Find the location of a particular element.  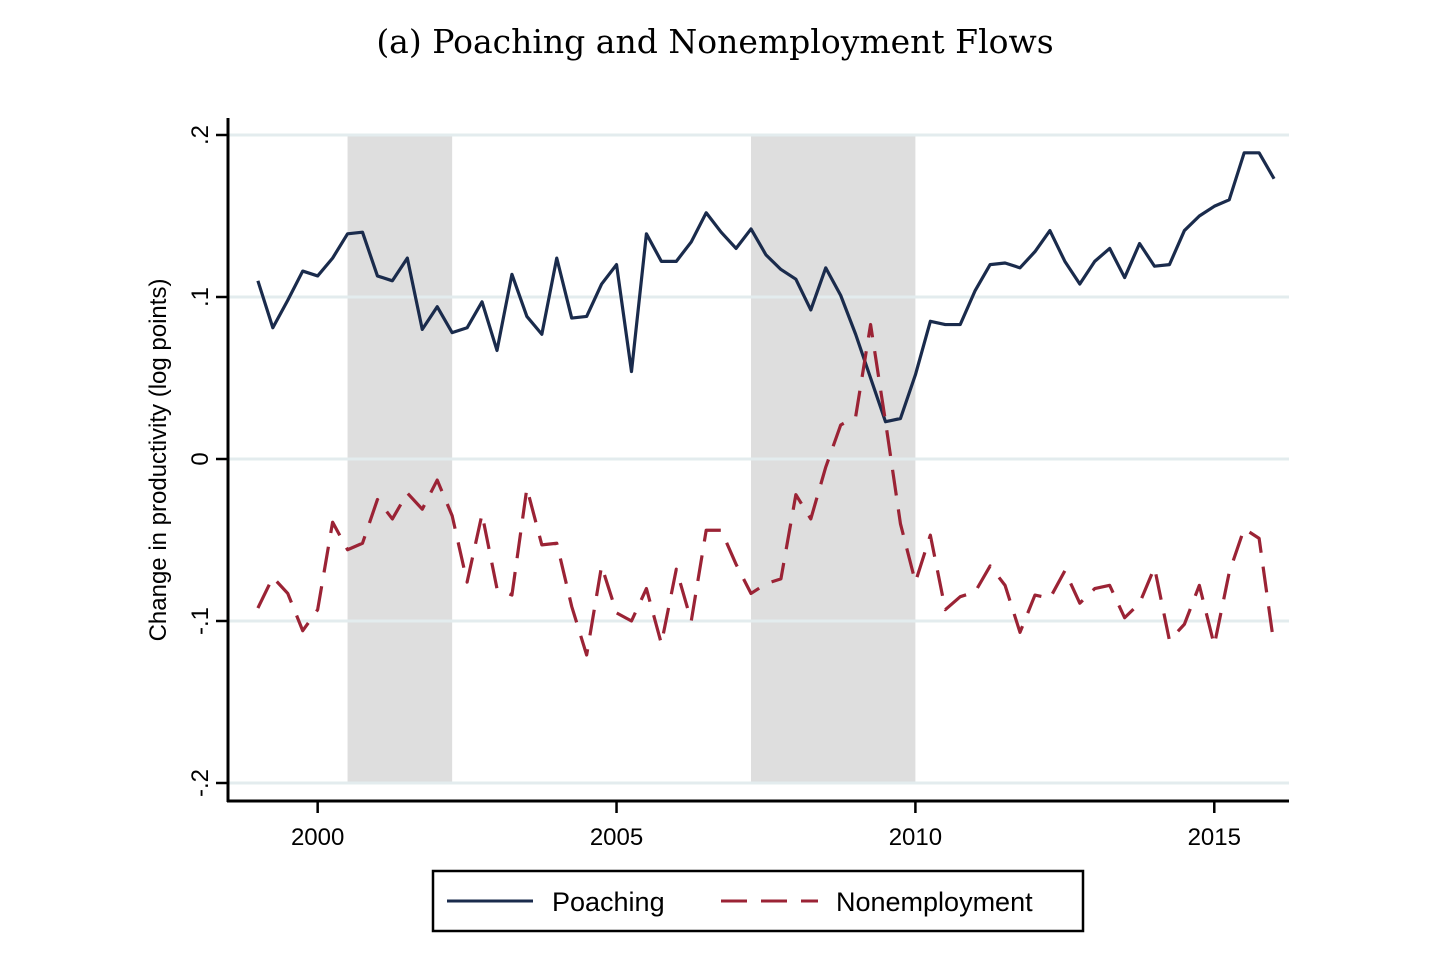

y-tick-label-0: -.2 is located at coordinates (200, 783).